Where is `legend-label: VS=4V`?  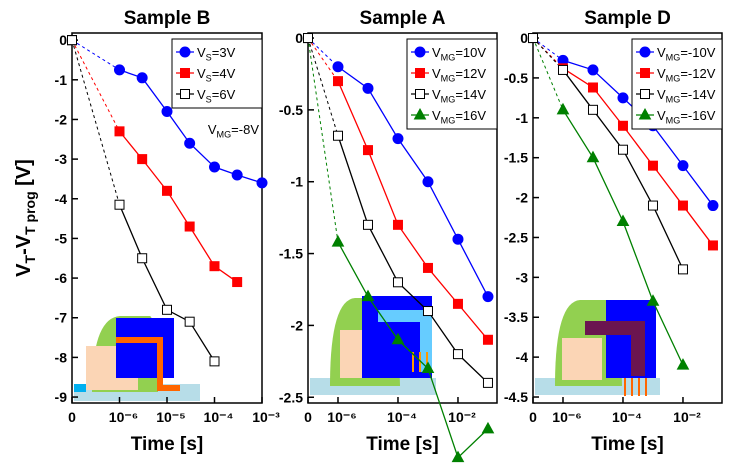
legend-label: VS=4V is located at coordinates (216, 74).